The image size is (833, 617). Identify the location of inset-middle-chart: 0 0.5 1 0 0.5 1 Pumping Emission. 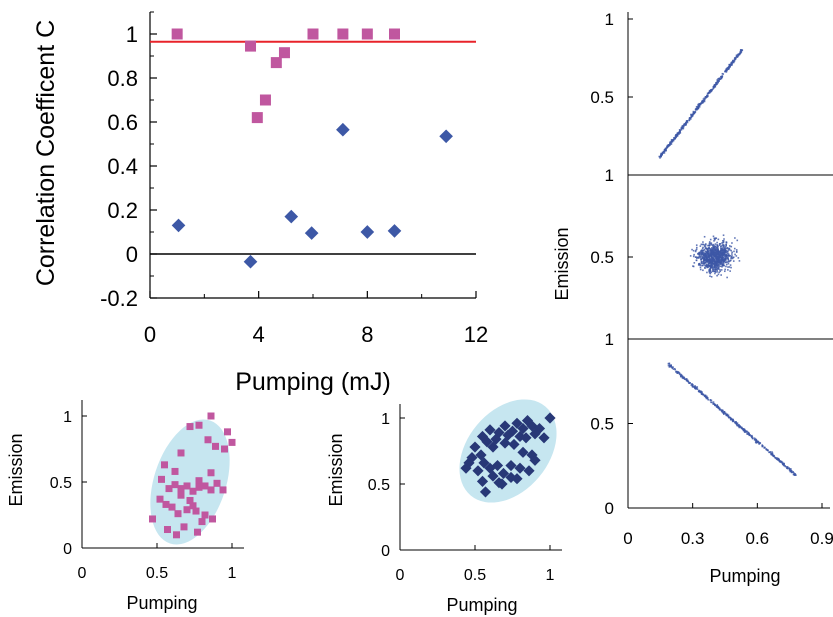
(444, 507).